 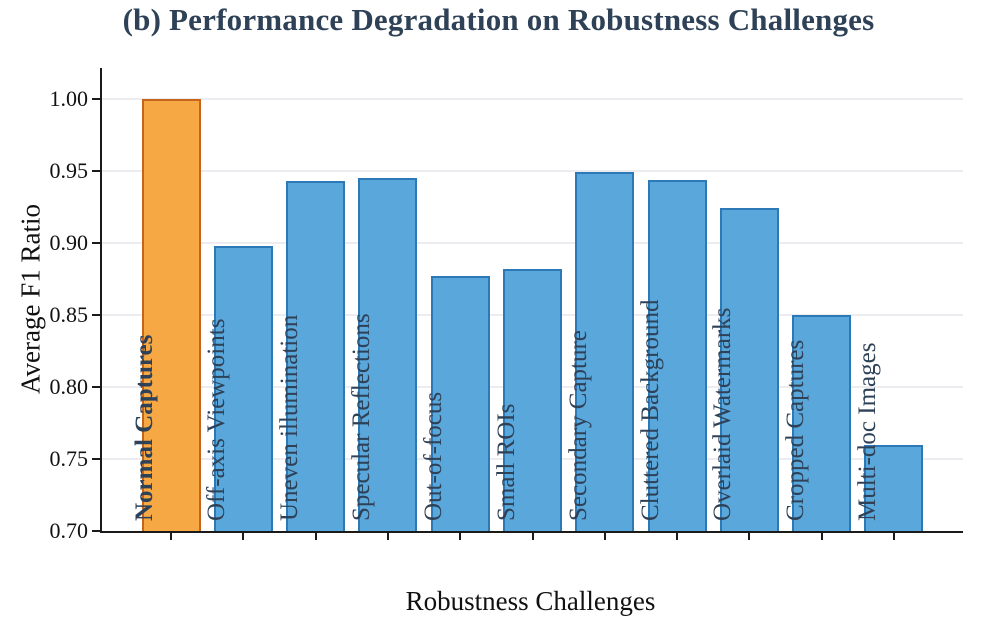 What do you see at coordinates (530, 601) in the screenshot?
I see `x-axis-label: Robustness Challenges` at bounding box center [530, 601].